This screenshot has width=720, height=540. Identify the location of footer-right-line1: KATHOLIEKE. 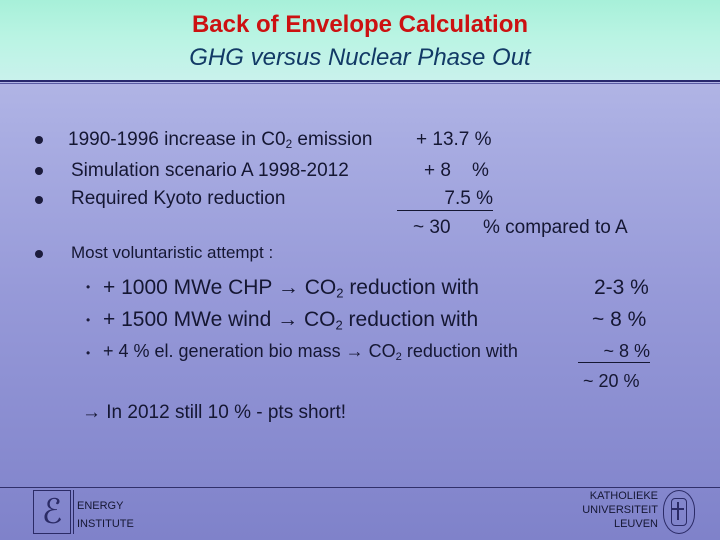
(623, 496).